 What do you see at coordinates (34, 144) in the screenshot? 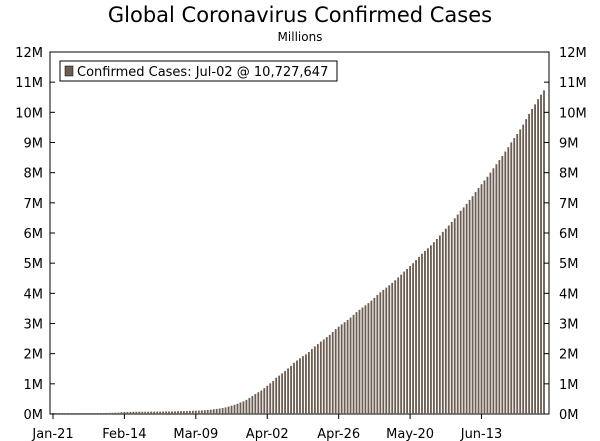
I see `y-tick-label-left: 9M` at bounding box center [34, 144].